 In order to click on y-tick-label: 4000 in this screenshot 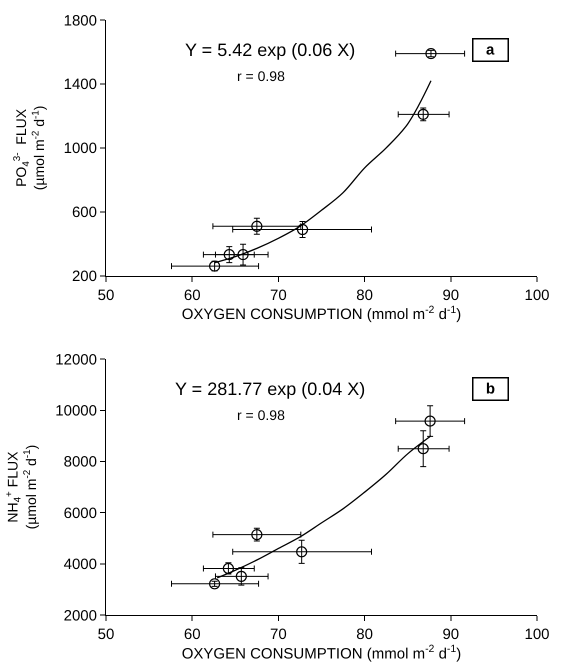, I will do `click(80, 565)`.